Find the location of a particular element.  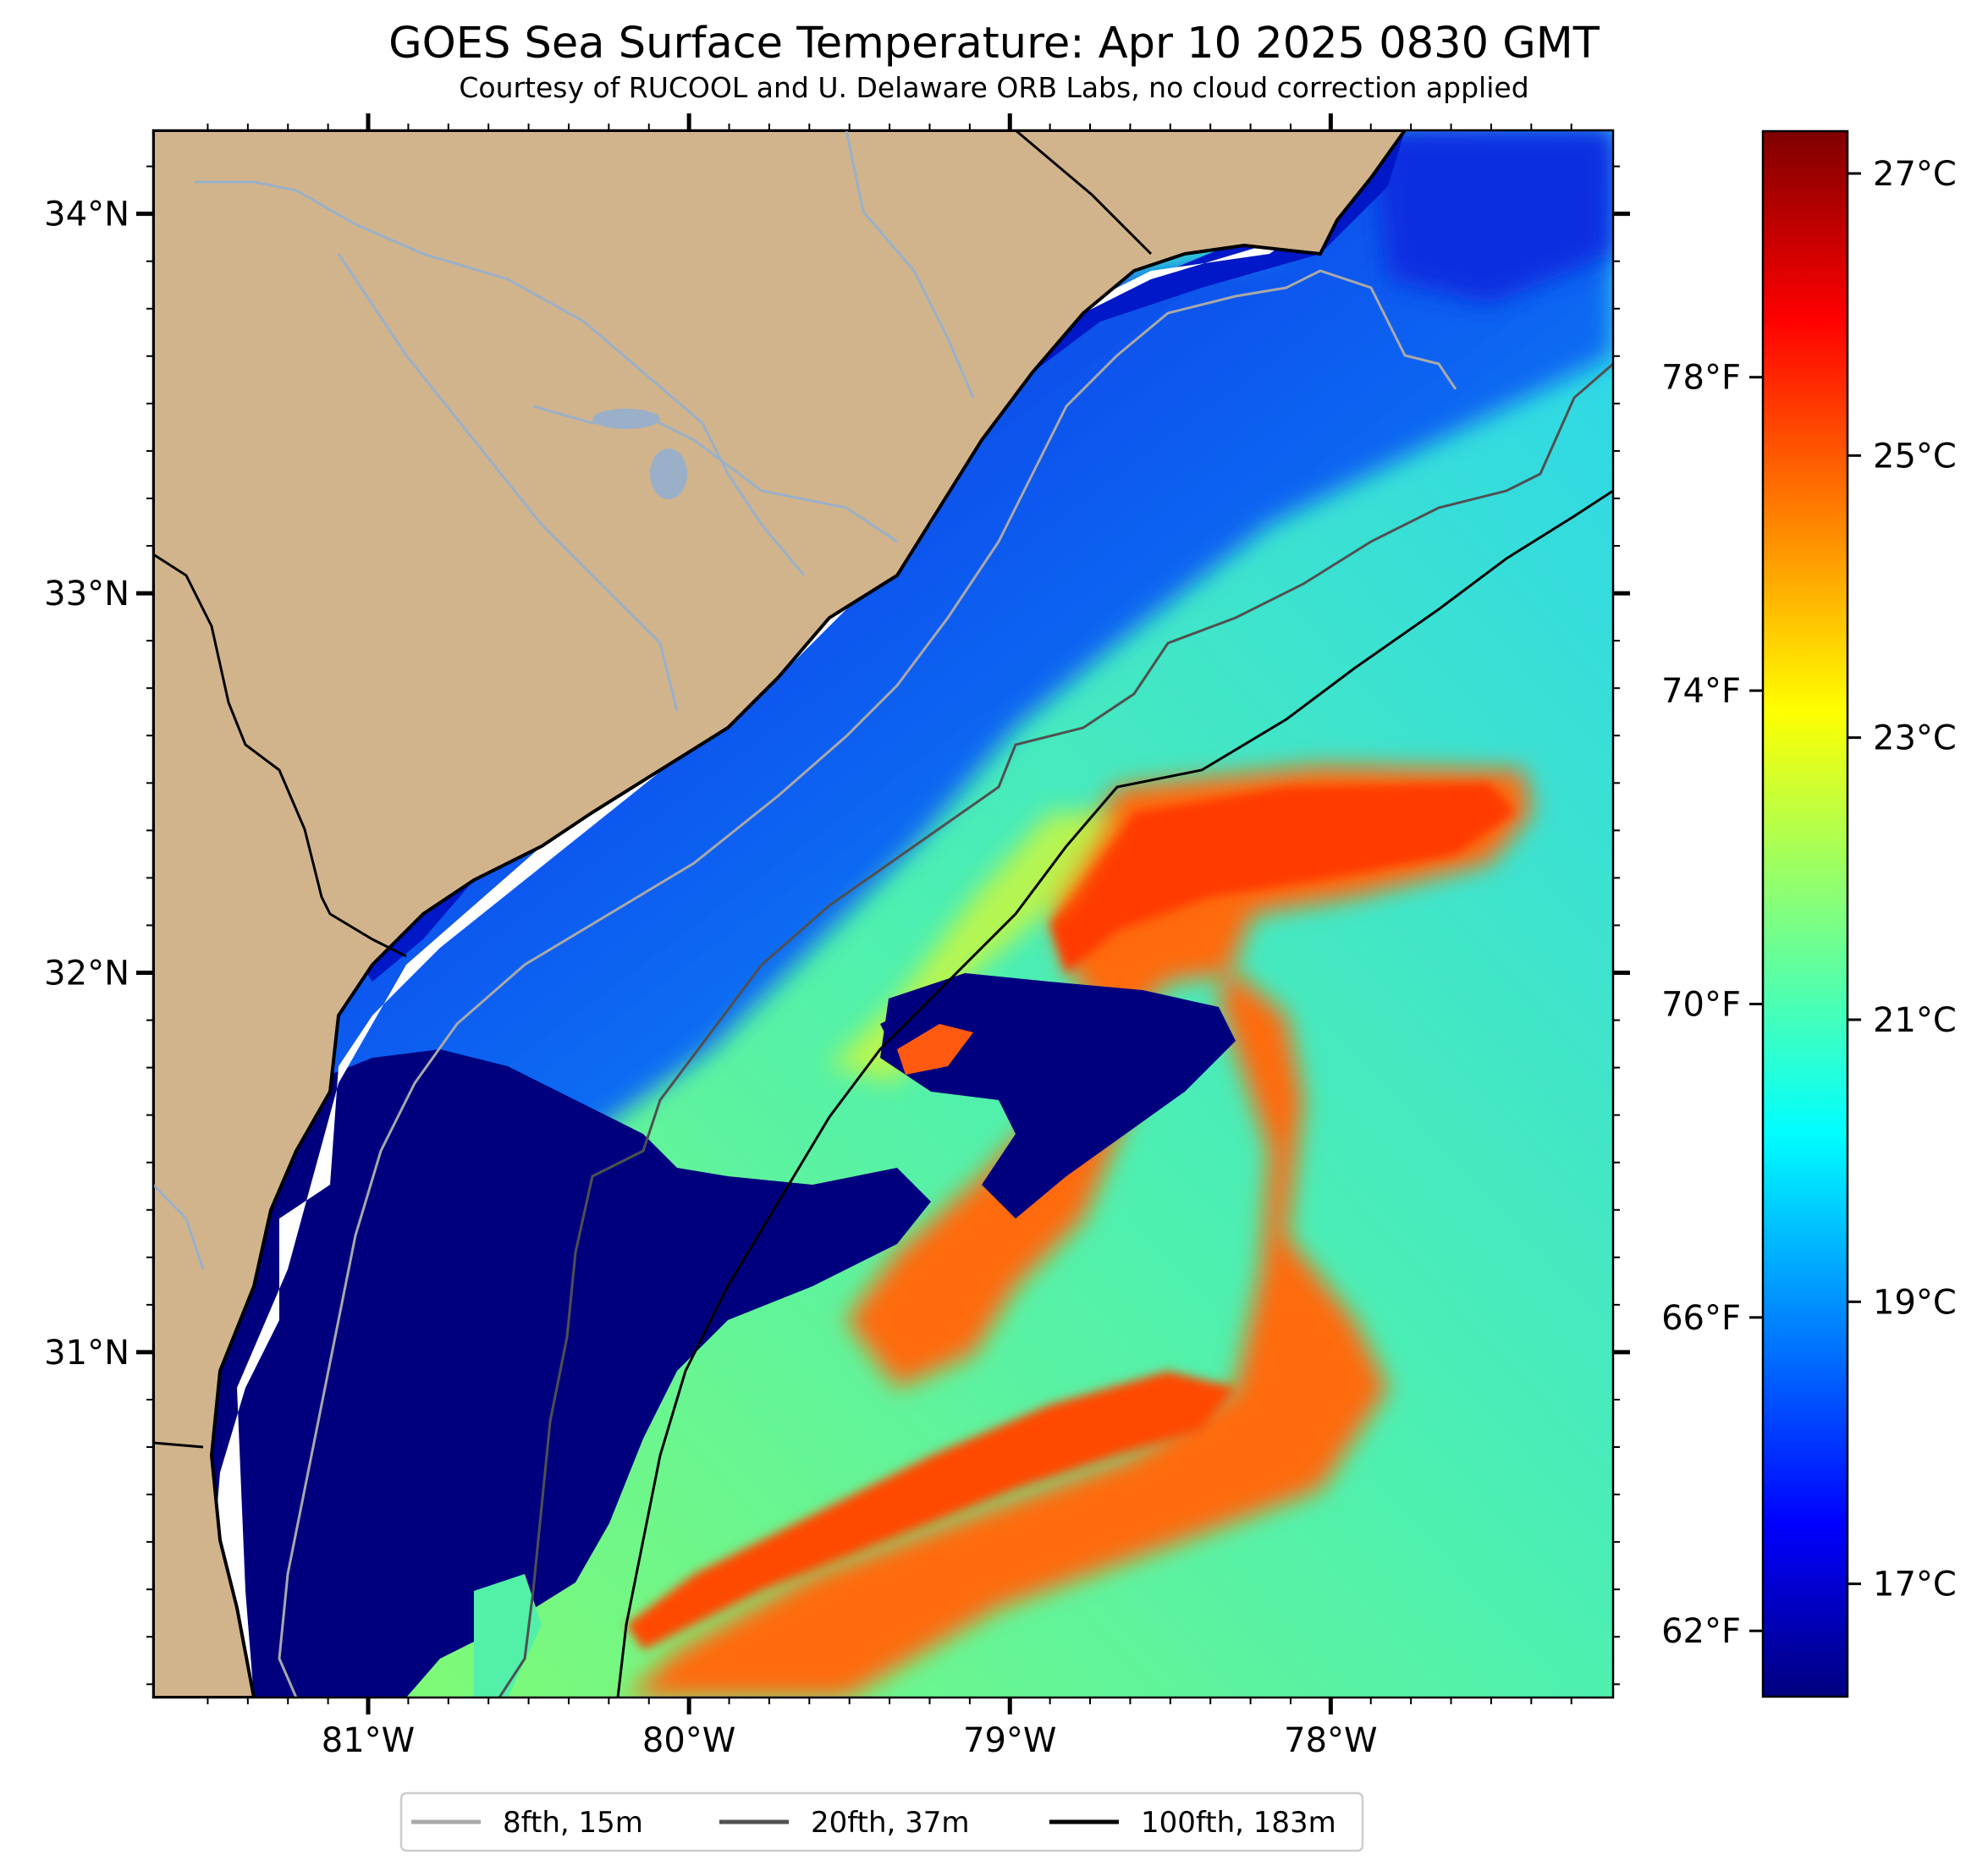

lat-label: 32°N is located at coordinates (86, 974).